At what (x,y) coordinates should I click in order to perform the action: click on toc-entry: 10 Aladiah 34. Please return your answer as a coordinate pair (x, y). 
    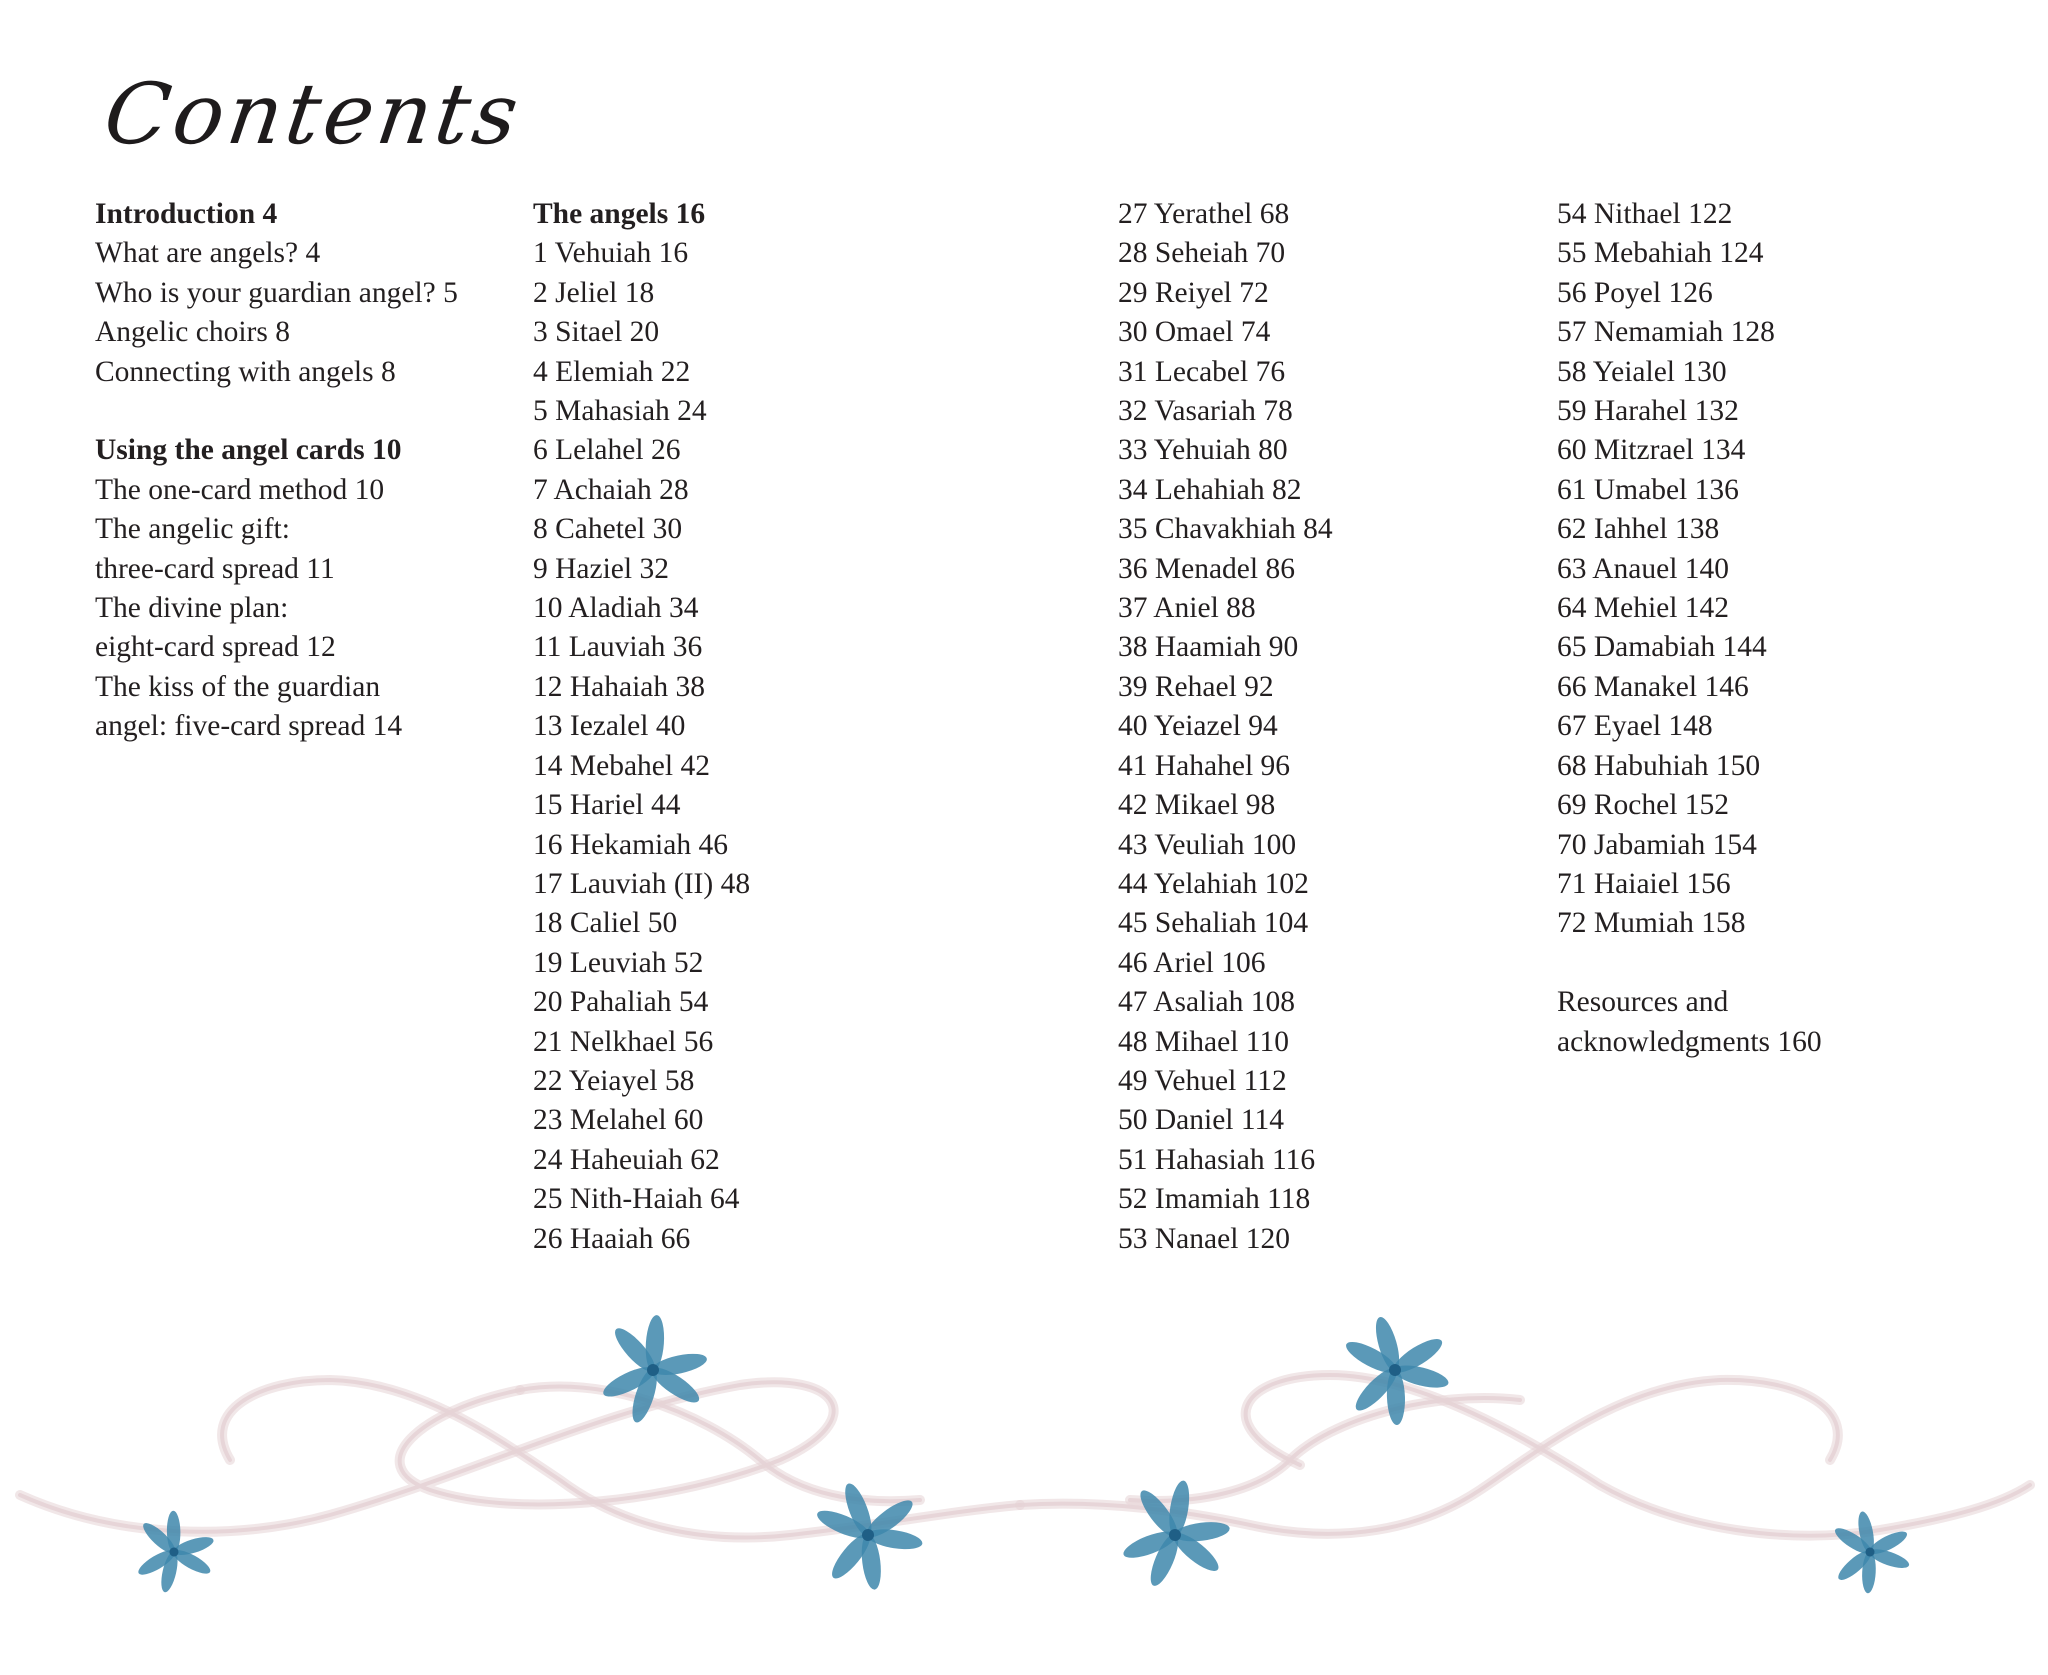
    Looking at the image, I should click on (641, 608).